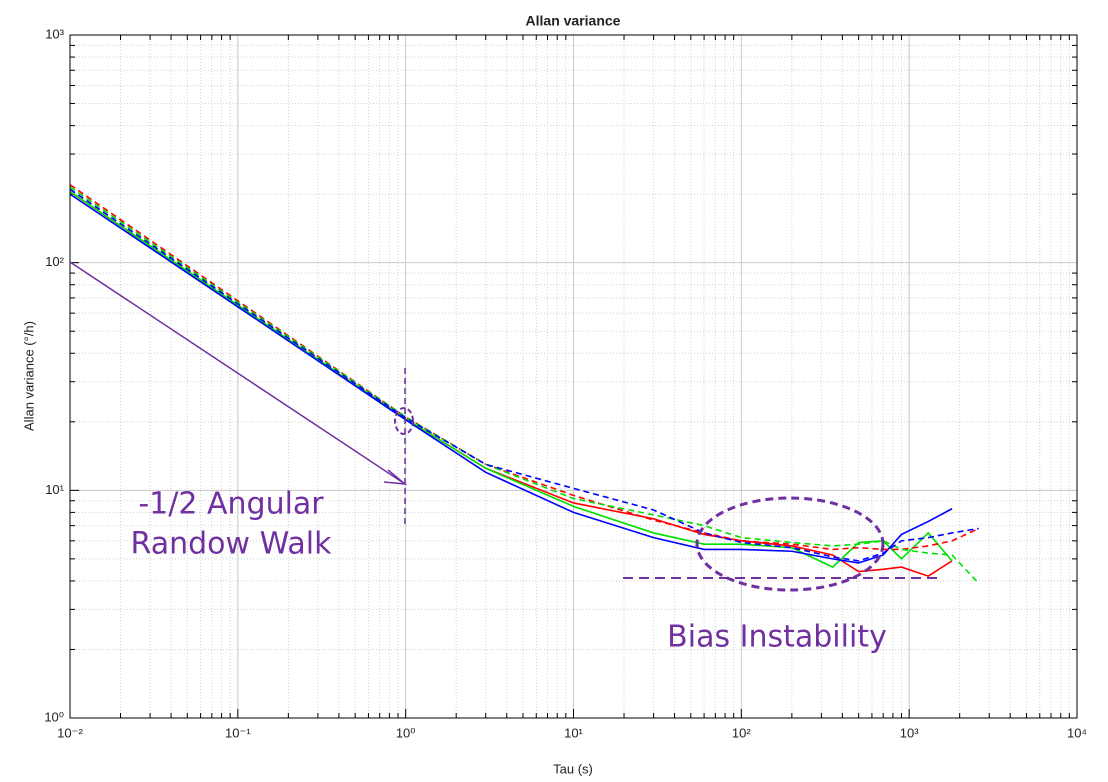 The height and width of the screenshot is (782, 1108). I want to click on annotation: -1/2 Angular, so click(231, 504).